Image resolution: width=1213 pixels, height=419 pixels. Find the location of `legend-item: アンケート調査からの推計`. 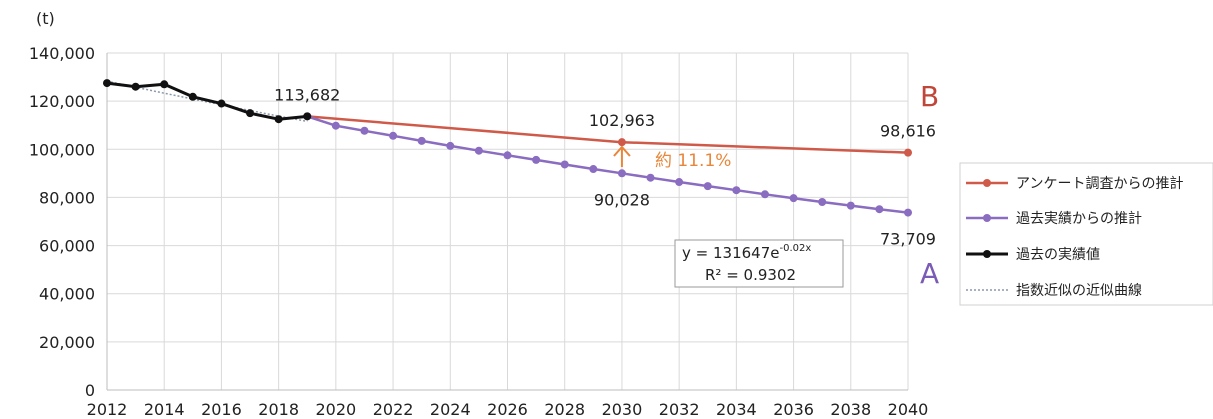

legend-item: アンケート調査からの推計 is located at coordinates (1074, 184).